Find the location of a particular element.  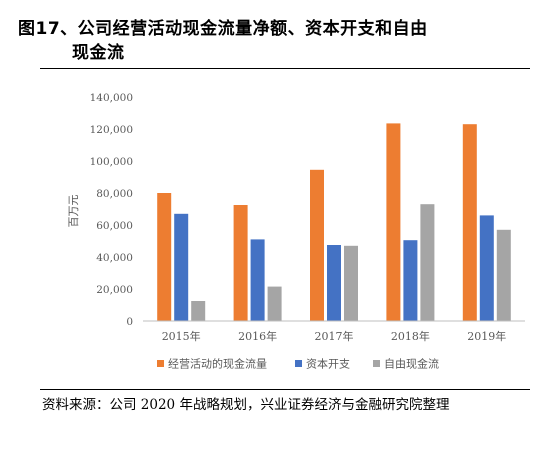

legend-label: 自由现金流 is located at coordinates (411, 364).